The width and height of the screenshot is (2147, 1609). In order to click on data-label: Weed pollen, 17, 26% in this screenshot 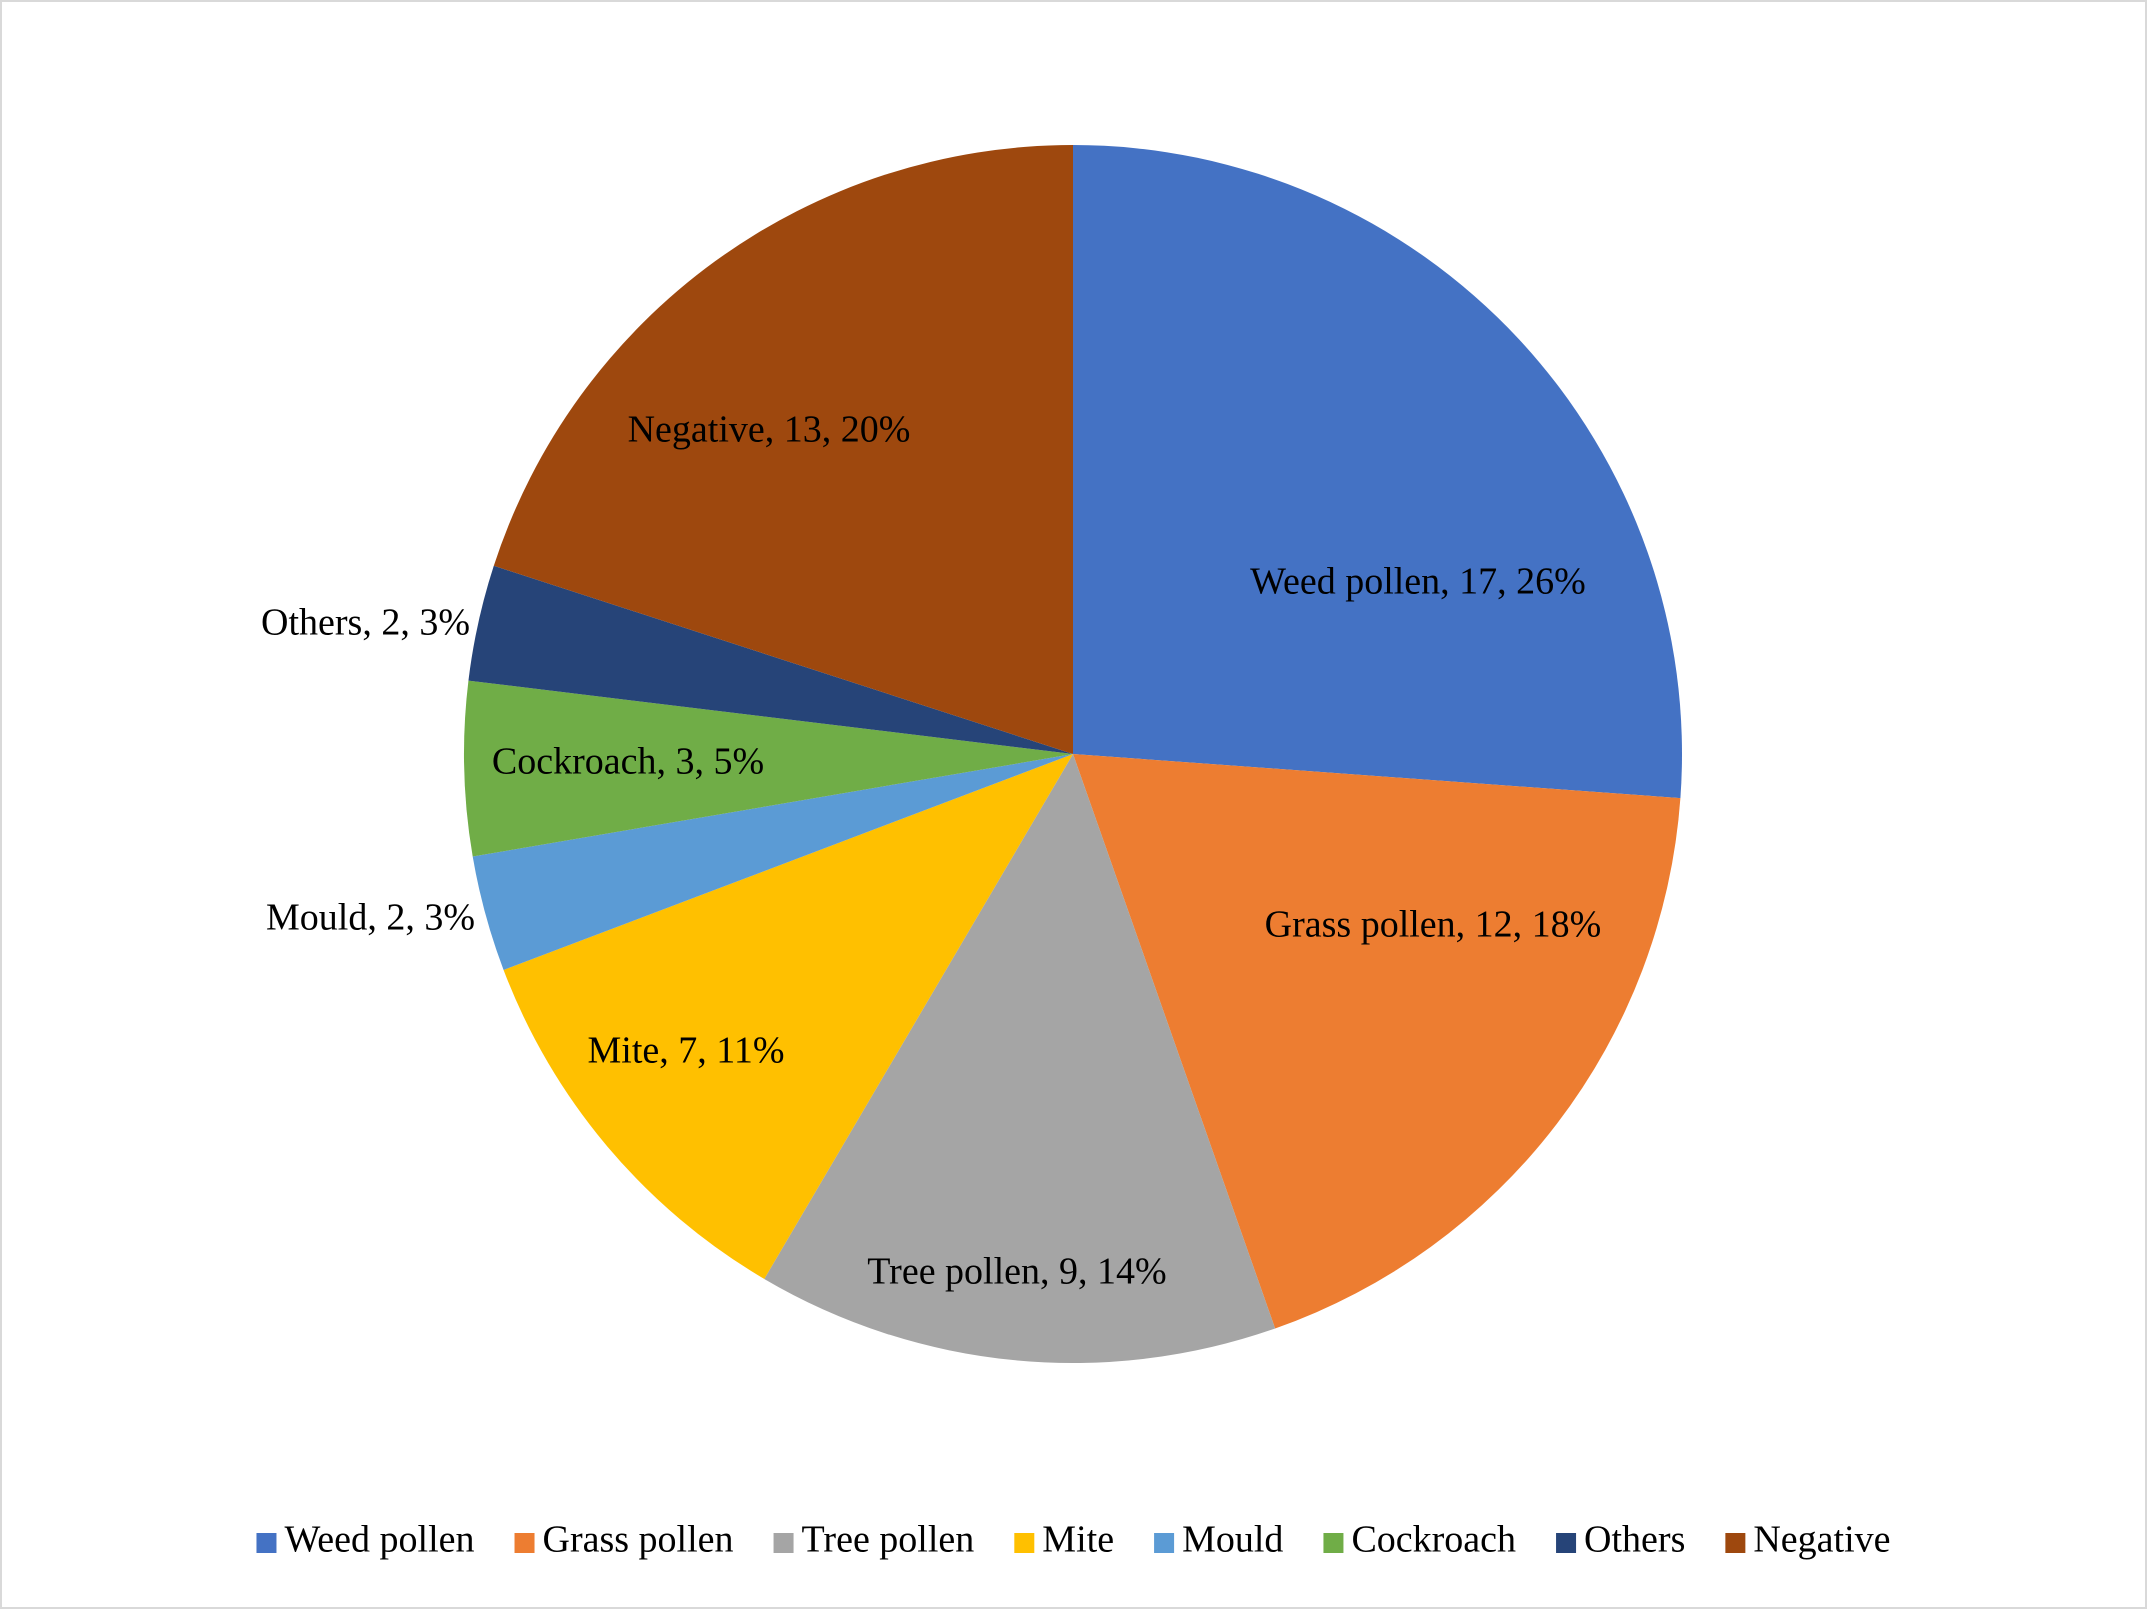, I will do `click(1418, 582)`.